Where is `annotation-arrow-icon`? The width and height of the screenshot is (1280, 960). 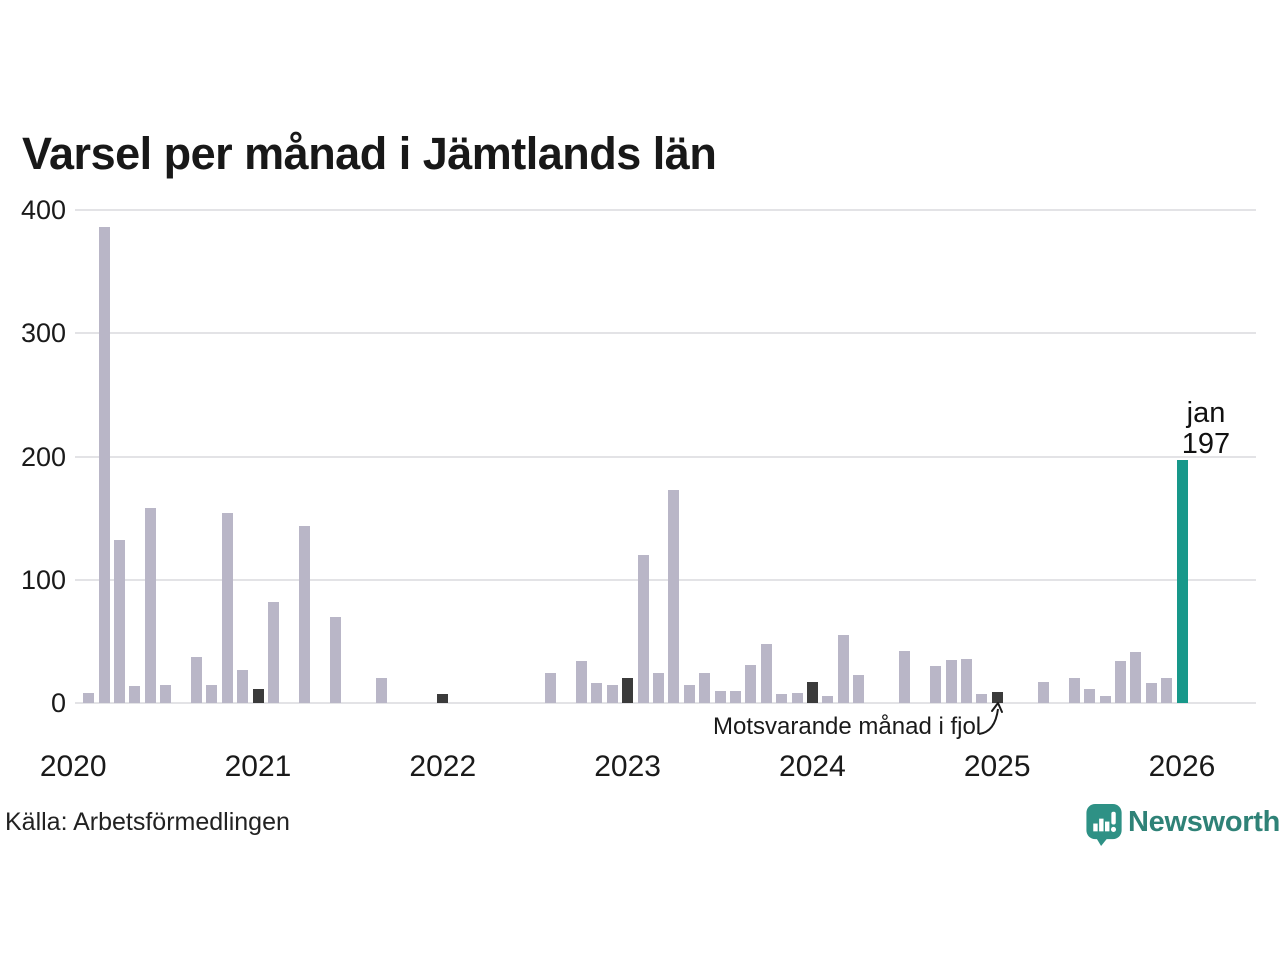 annotation-arrow-icon is located at coordinates (990, 718).